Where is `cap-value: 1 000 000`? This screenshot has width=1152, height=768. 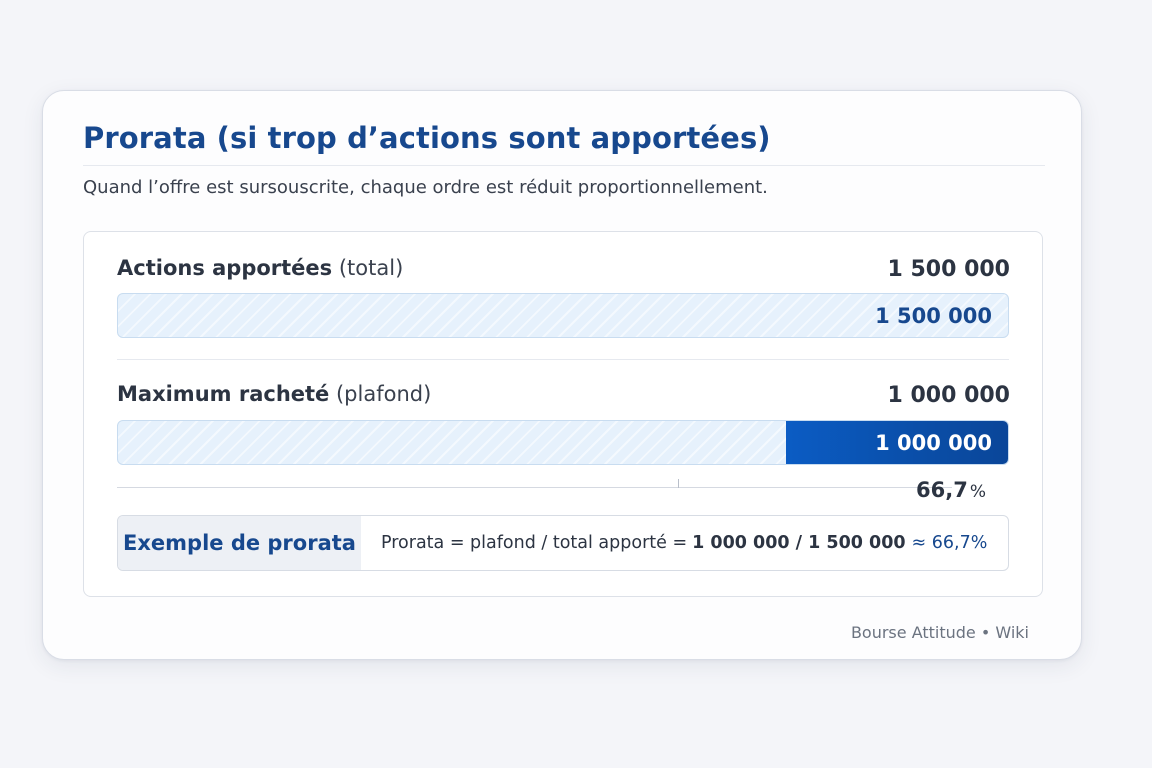 cap-value: 1 000 000 is located at coordinates (948, 395).